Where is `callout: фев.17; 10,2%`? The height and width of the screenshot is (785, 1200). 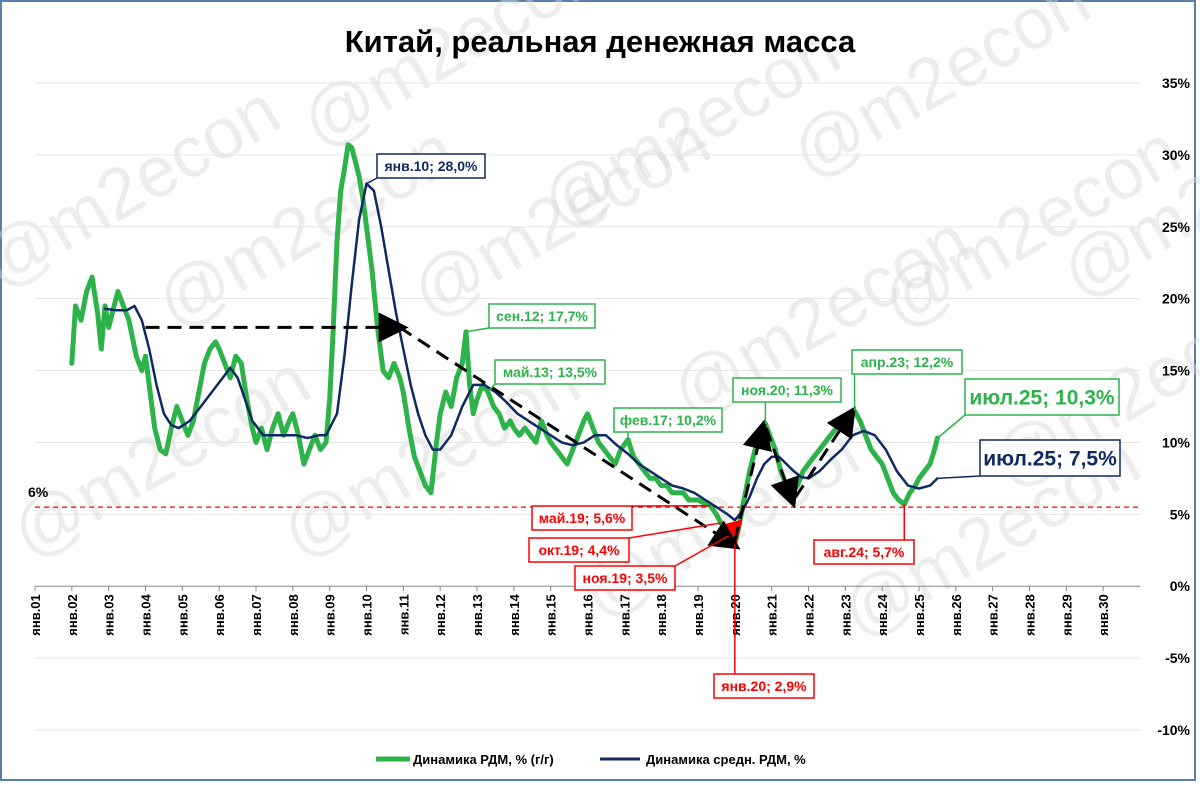
callout: фев.17; 10,2% is located at coordinates (668, 423).